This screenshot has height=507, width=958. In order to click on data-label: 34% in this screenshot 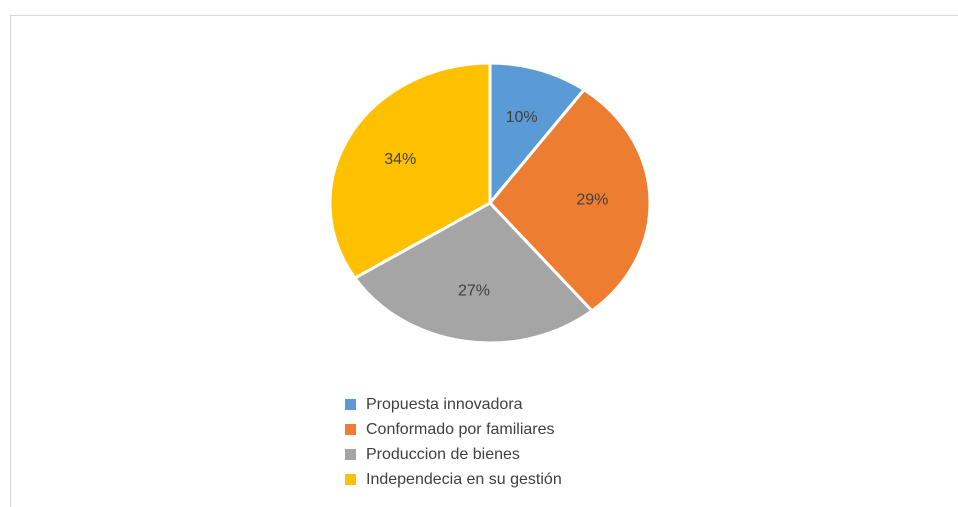, I will do `click(400, 159)`.